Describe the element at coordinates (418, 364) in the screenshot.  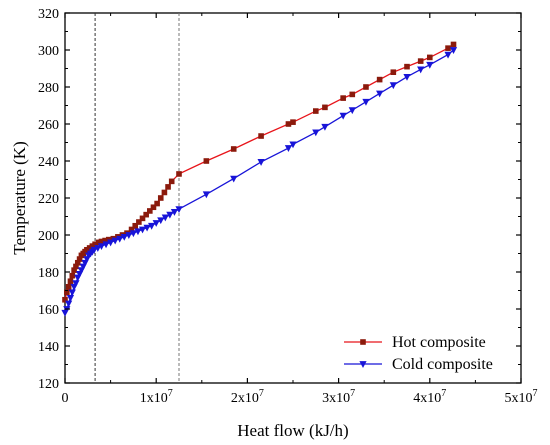
I see `legend-item: Cold composite` at that location.